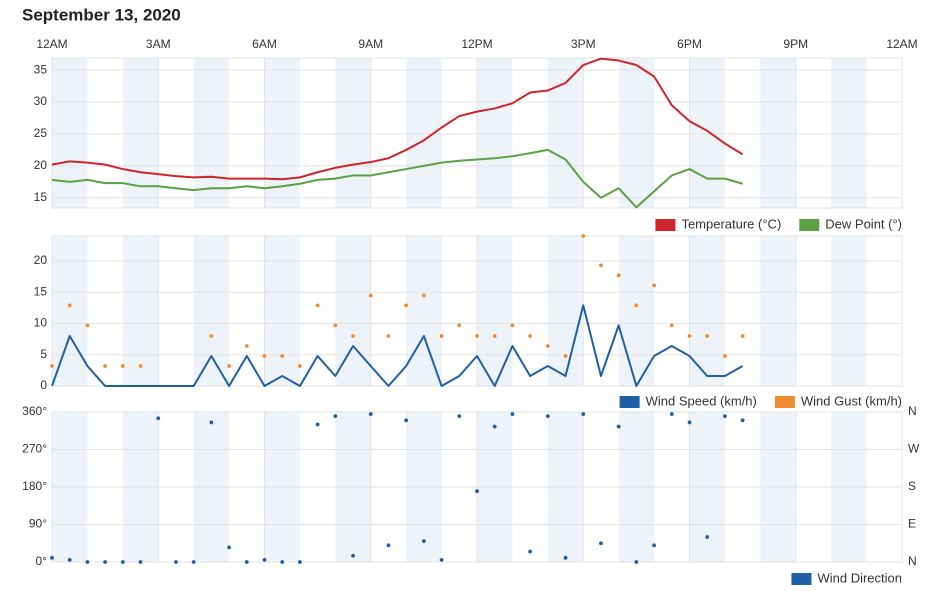  What do you see at coordinates (370, 44) in the screenshot?
I see `x-tick-label: 9AM` at bounding box center [370, 44].